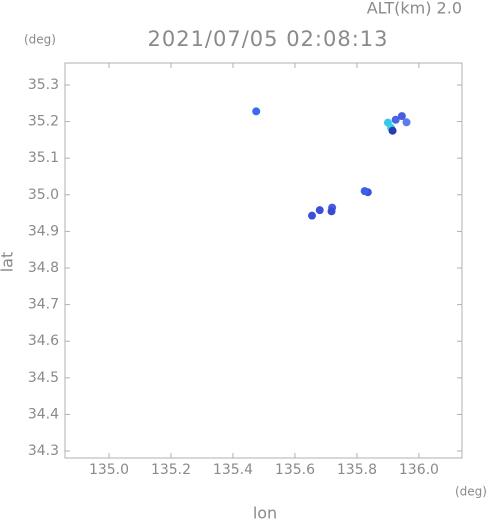  Describe the element at coordinates (357, 470) in the screenshot. I see `x-tick-label: 135.8` at that location.